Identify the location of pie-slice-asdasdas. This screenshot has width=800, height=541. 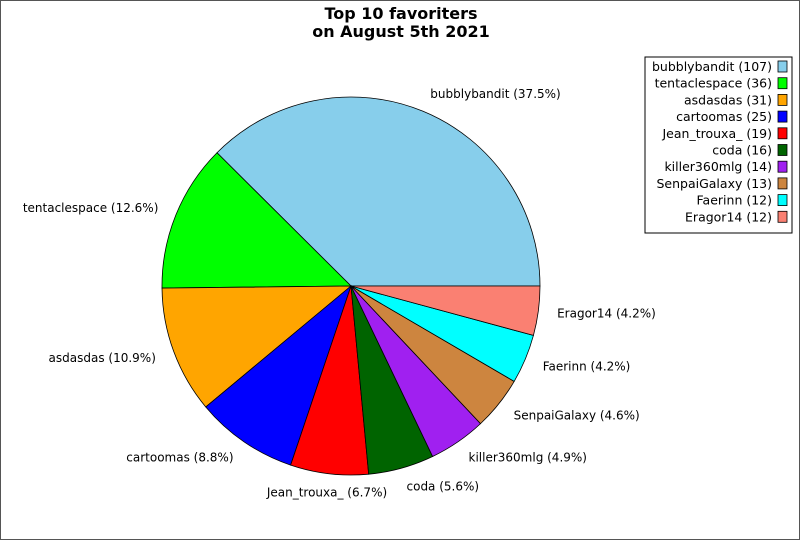
(257, 346).